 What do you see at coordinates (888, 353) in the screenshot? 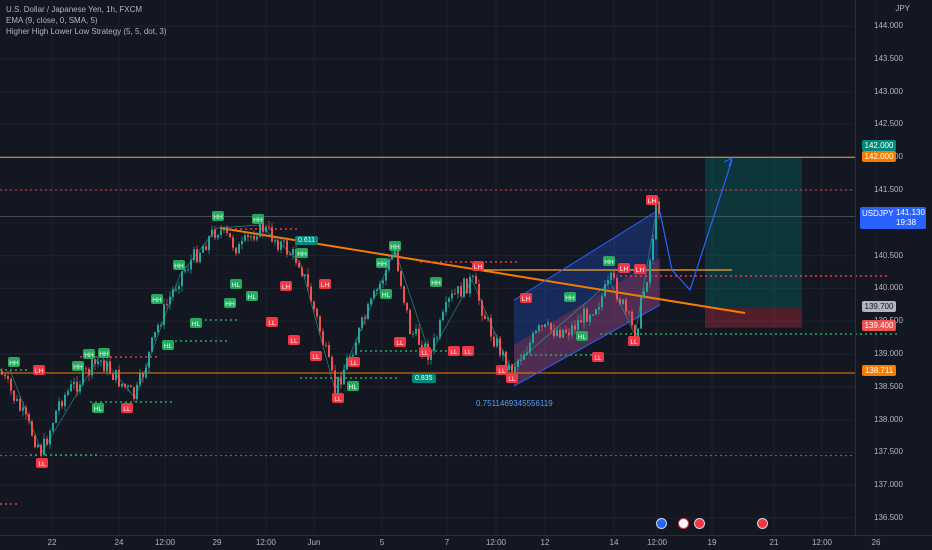
I see `price-tick-label: 139.000` at bounding box center [888, 353].